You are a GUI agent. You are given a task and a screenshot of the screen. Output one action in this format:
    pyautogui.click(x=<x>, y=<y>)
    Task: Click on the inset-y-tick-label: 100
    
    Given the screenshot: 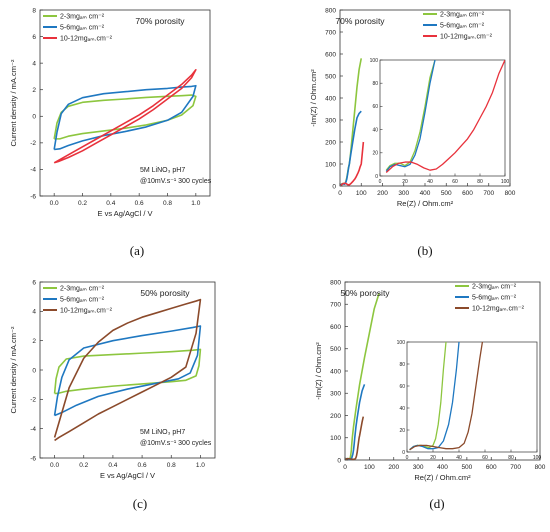 What is the action you would take?
    pyautogui.click(x=401, y=343)
    